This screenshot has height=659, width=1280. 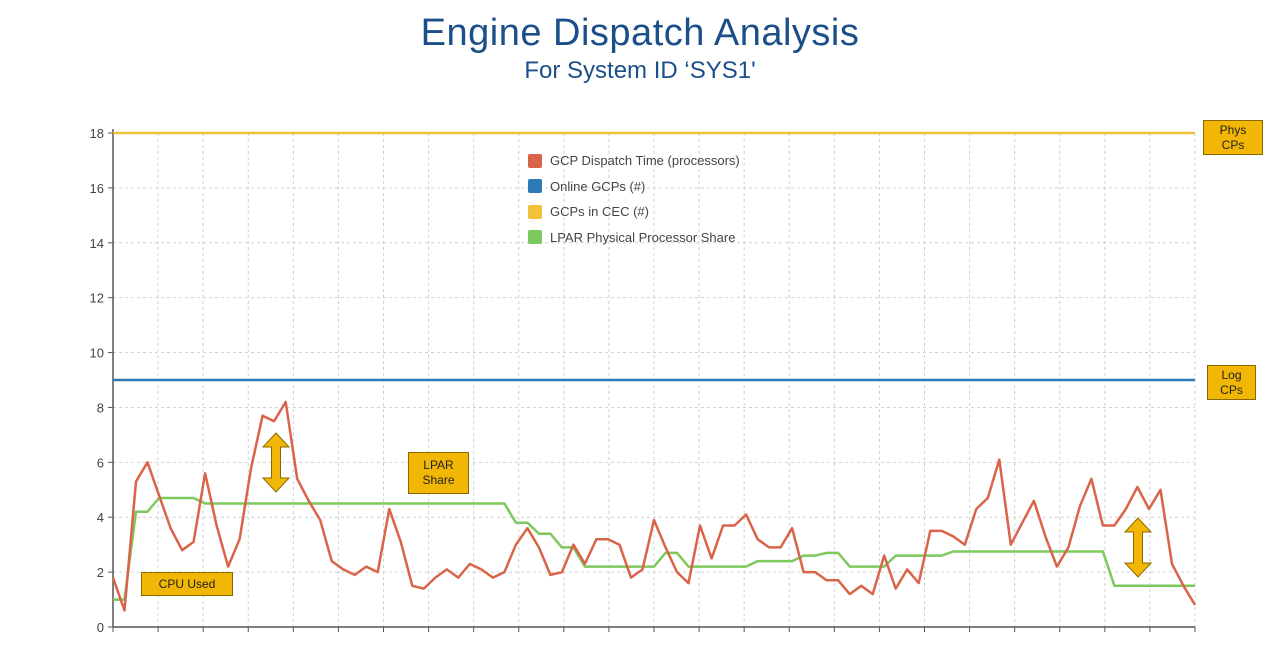 What do you see at coordinates (100, 462) in the screenshot?
I see `y-tick-label: 6` at bounding box center [100, 462].